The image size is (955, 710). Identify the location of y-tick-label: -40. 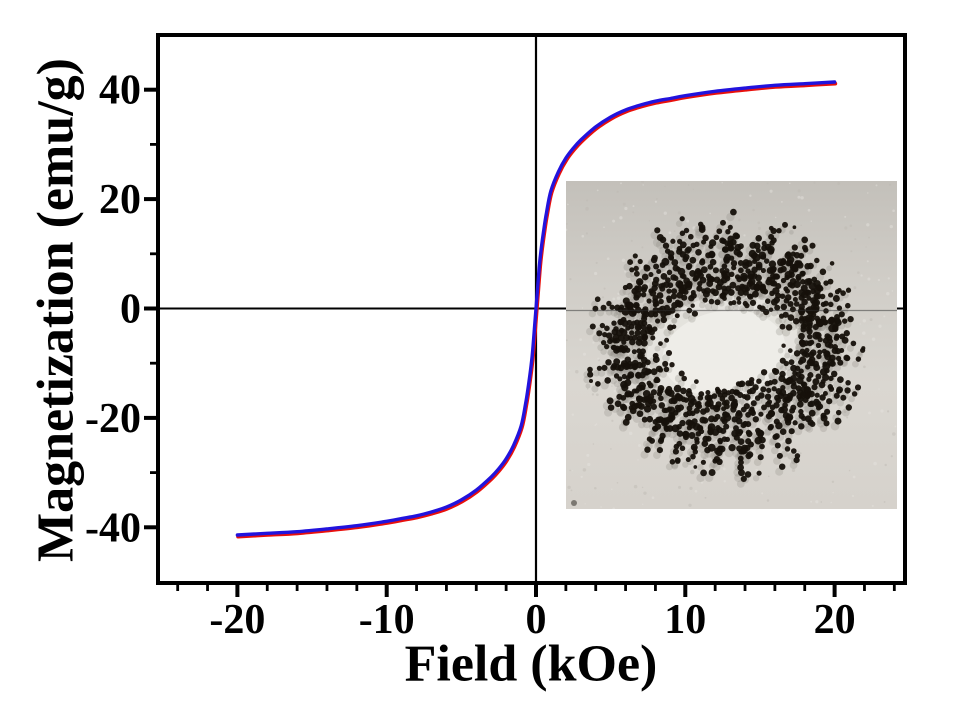
(113, 528).